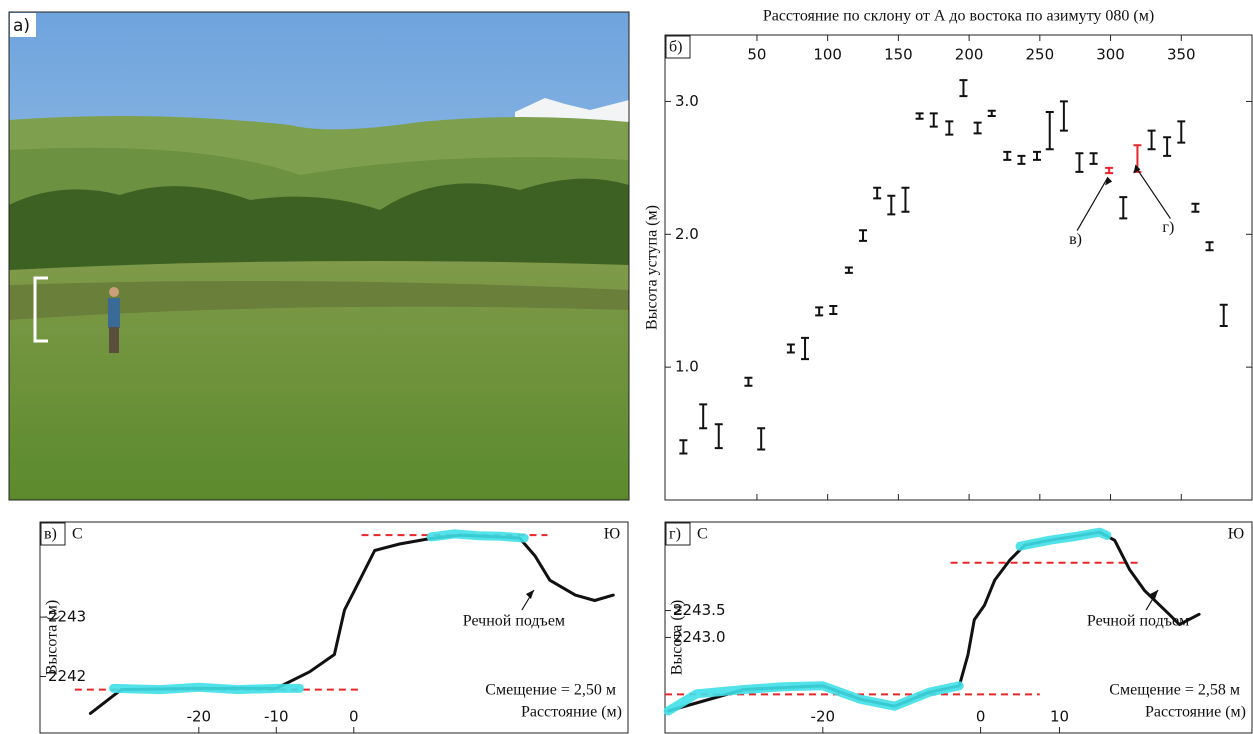  What do you see at coordinates (1174, 690) in the screenshot?
I see `offset-note: Смещение = 2,58 м` at bounding box center [1174, 690].